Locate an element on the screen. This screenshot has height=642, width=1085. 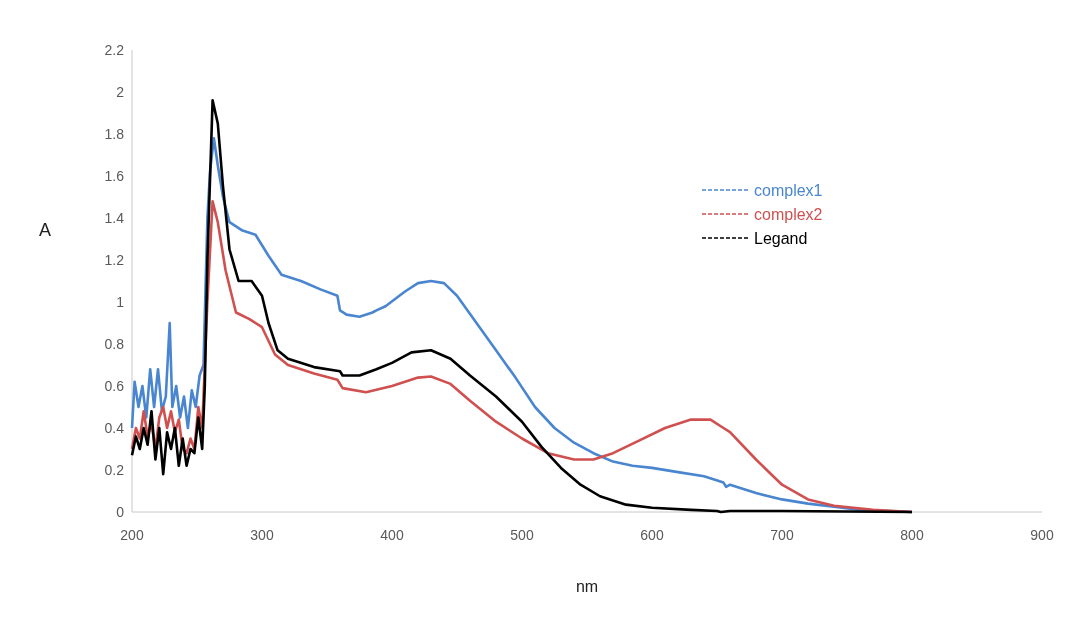
y-tick-label: 2.2 is located at coordinates (114, 49).